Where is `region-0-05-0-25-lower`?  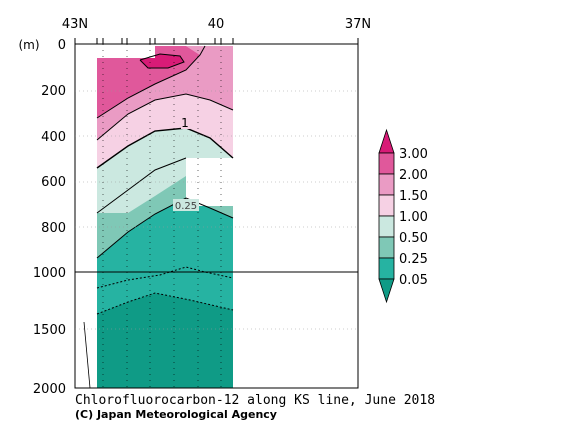
region-0-05-0-25-lower is located at coordinates (165, 293).